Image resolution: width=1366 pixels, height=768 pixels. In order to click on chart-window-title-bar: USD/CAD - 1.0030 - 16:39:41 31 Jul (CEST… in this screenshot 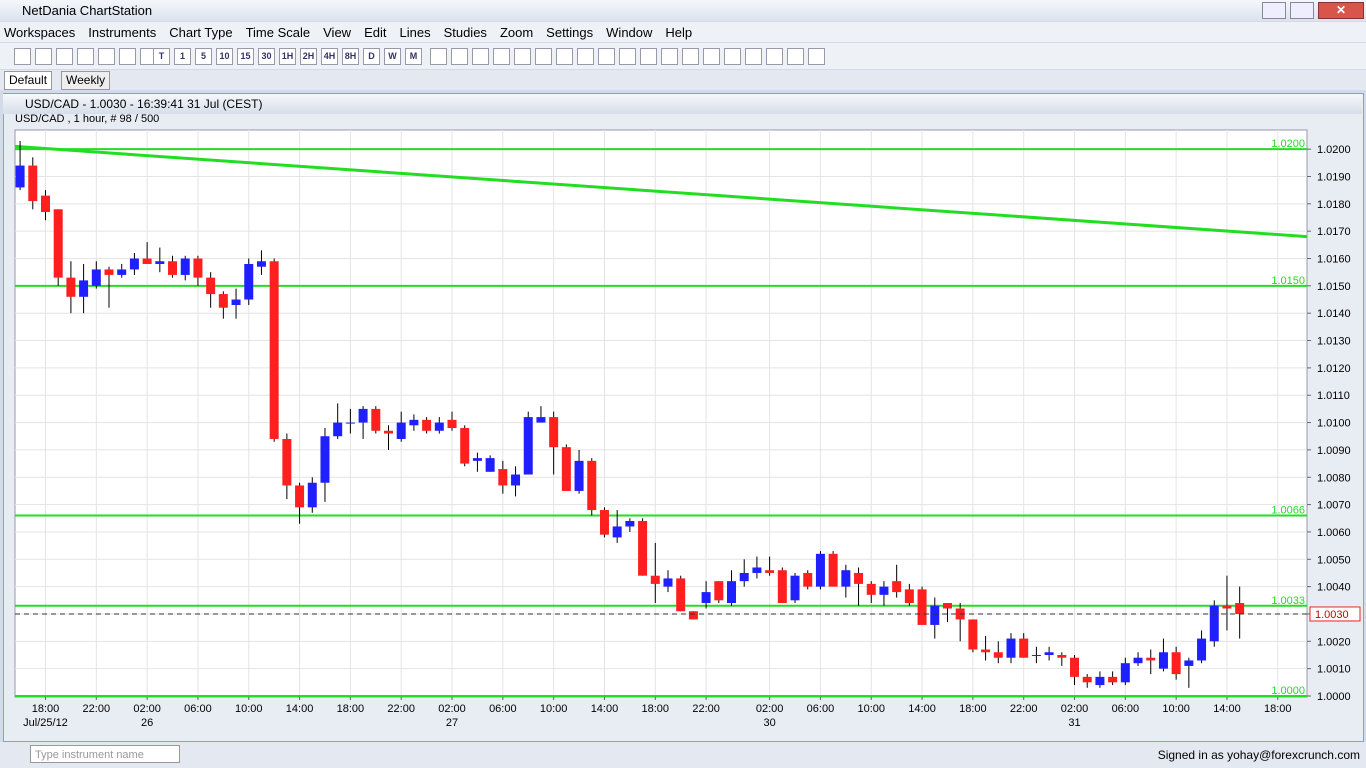, I will do `click(682, 104)`.